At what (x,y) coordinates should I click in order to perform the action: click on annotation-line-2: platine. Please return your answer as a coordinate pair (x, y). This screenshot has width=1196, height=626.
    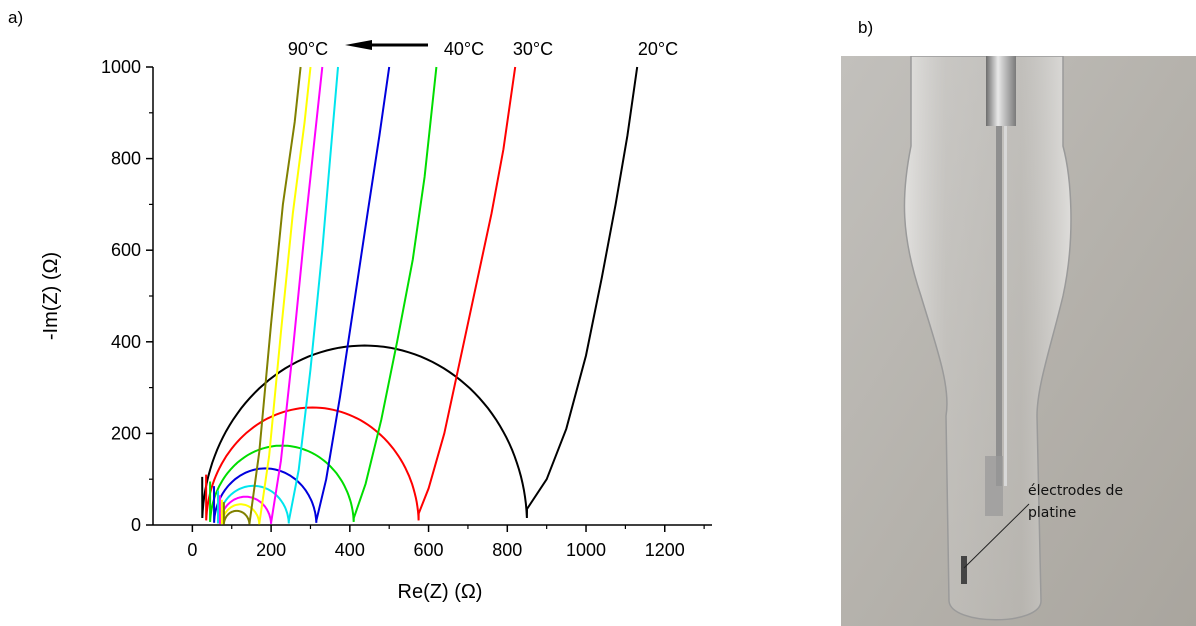
    Looking at the image, I should click on (1052, 513).